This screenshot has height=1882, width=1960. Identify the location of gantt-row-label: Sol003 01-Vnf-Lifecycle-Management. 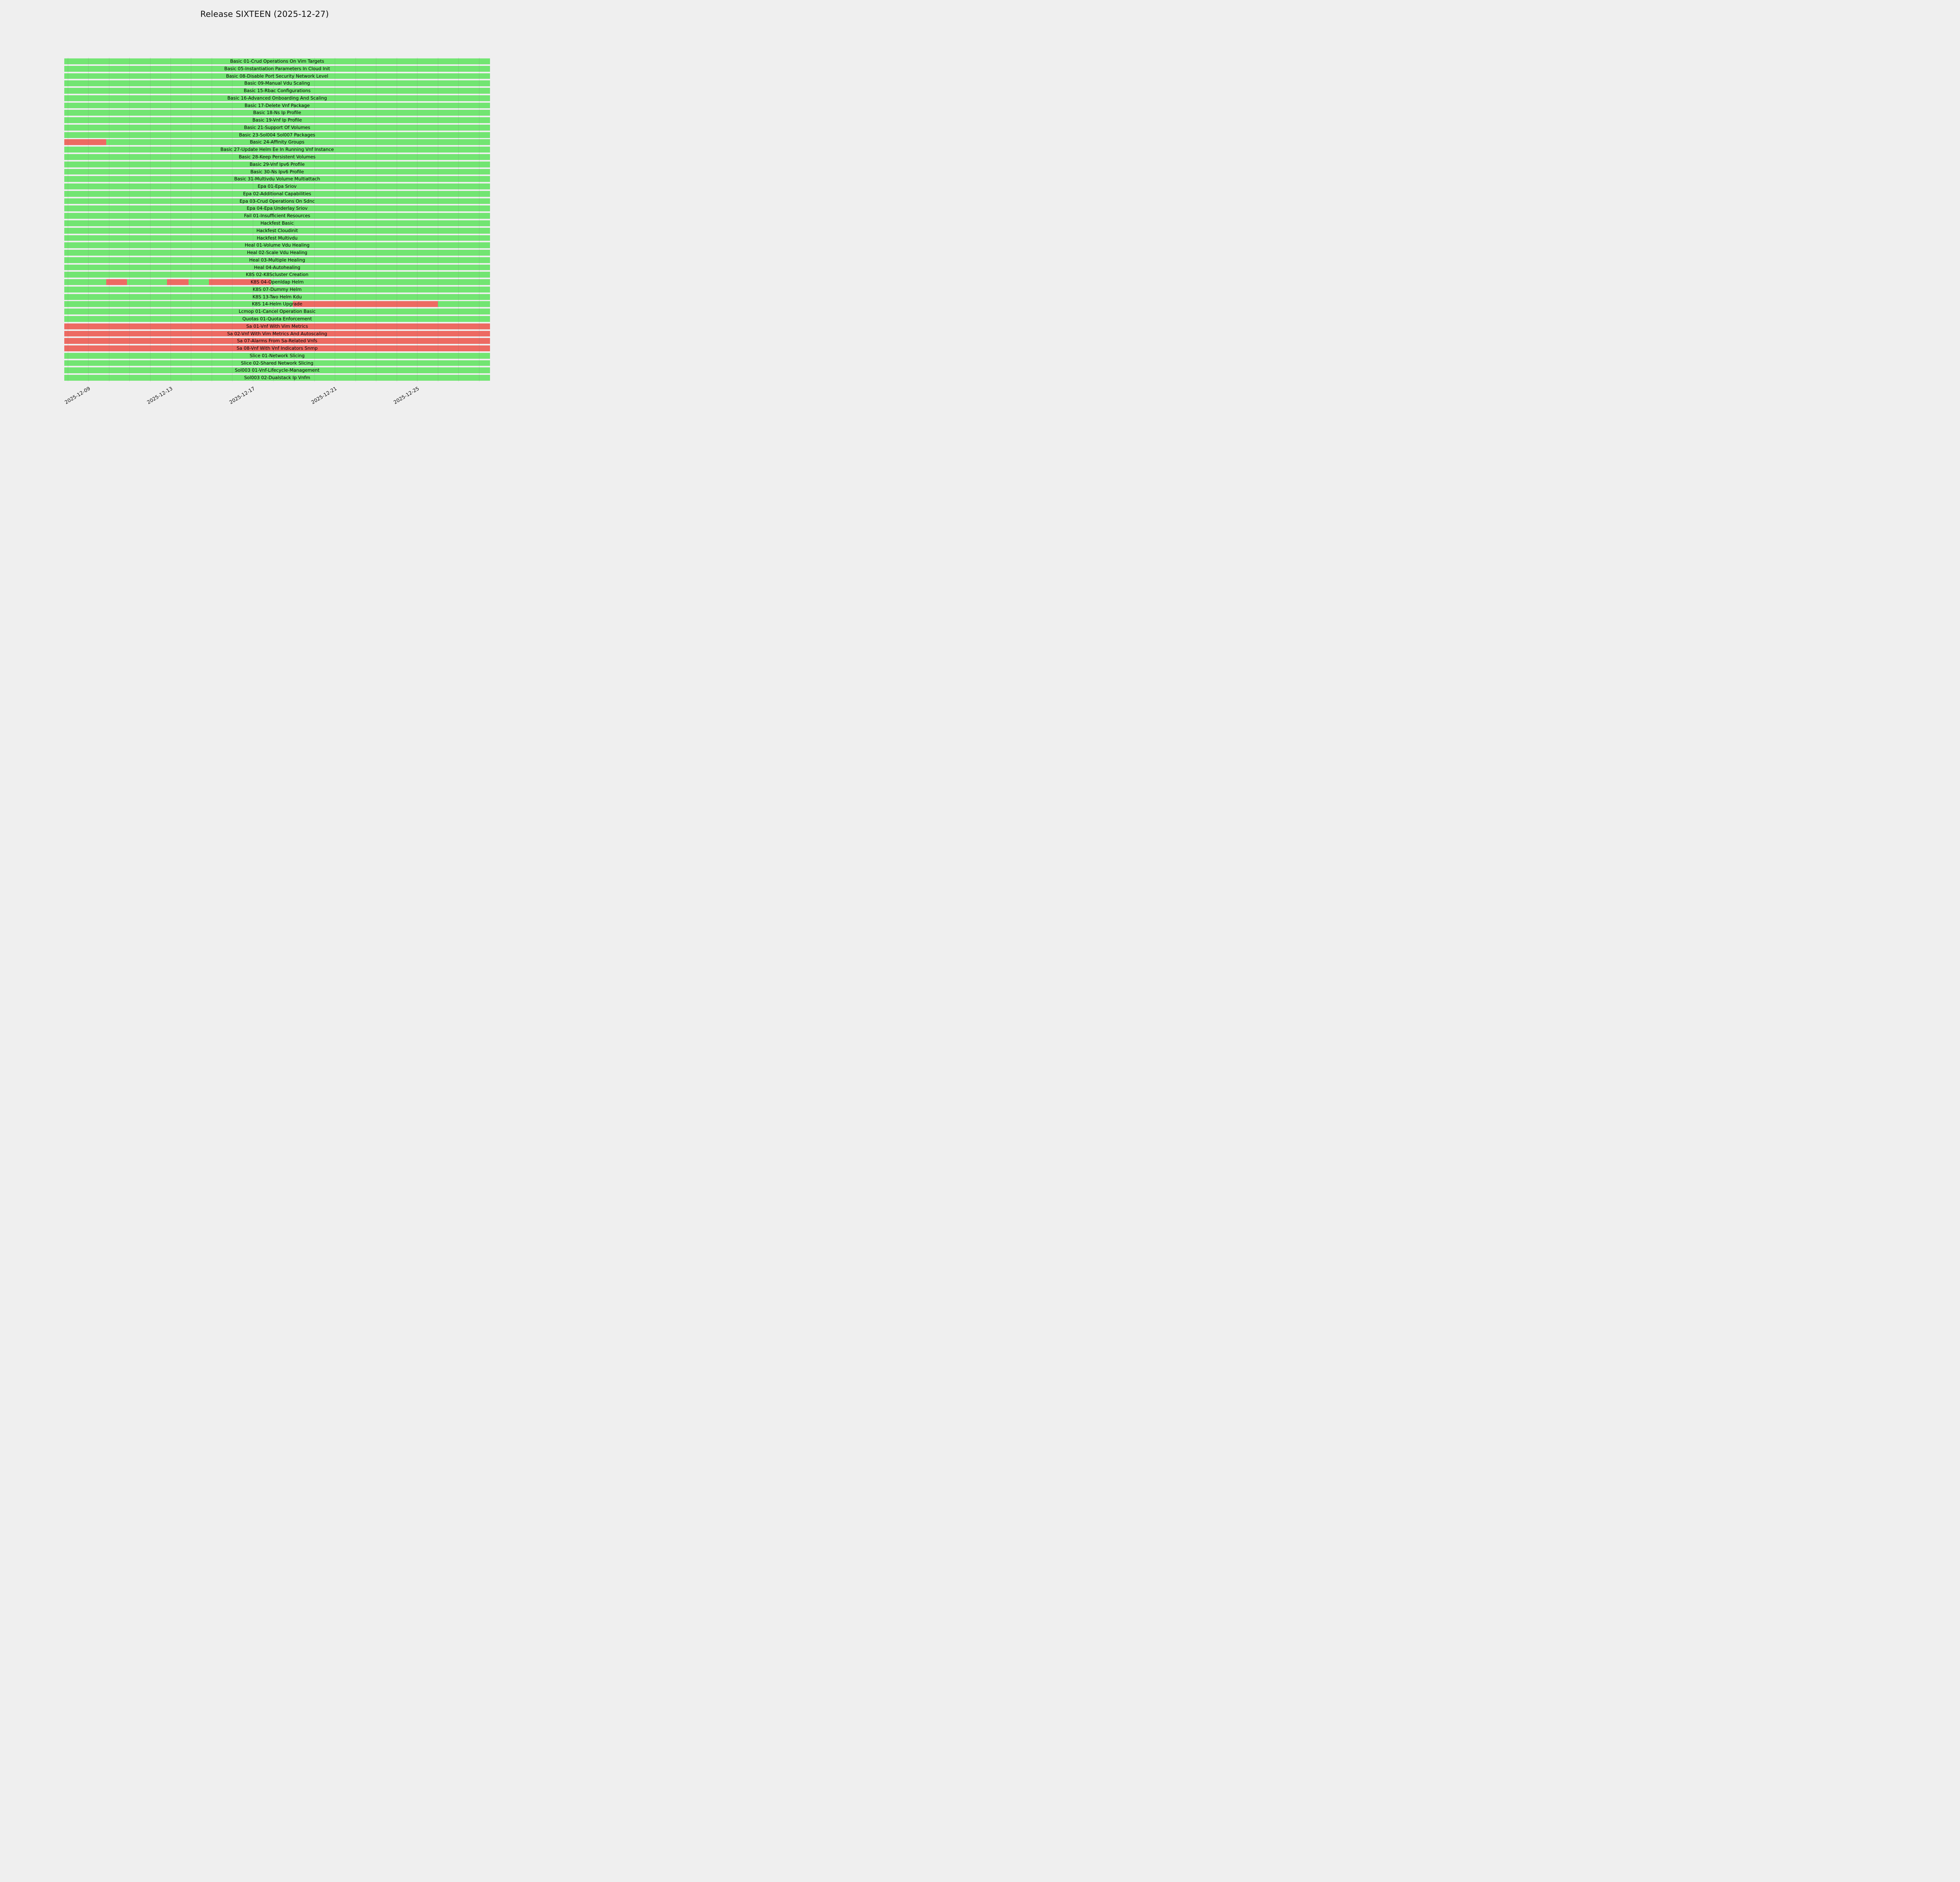
(277, 370).